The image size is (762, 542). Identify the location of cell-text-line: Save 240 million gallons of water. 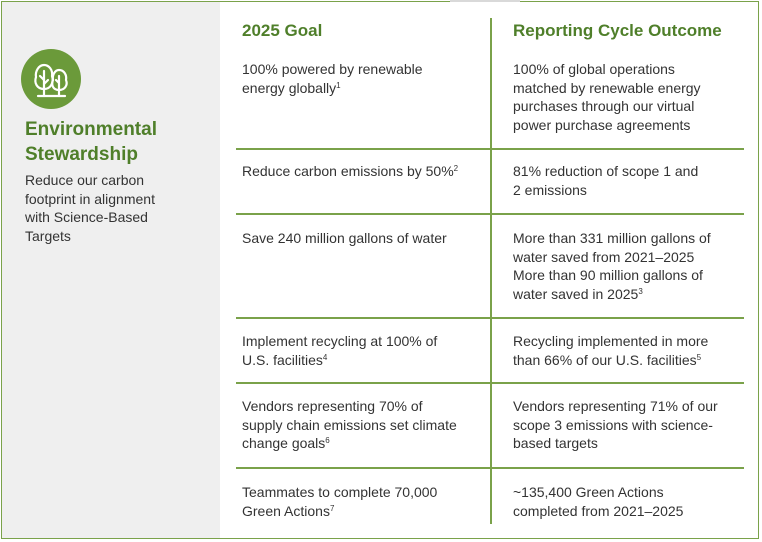
(360, 238).